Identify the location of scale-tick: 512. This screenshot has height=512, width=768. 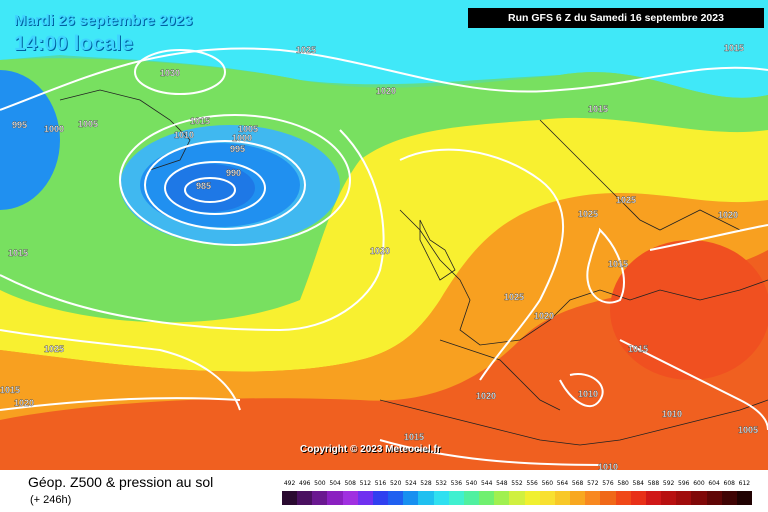
(365, 483).